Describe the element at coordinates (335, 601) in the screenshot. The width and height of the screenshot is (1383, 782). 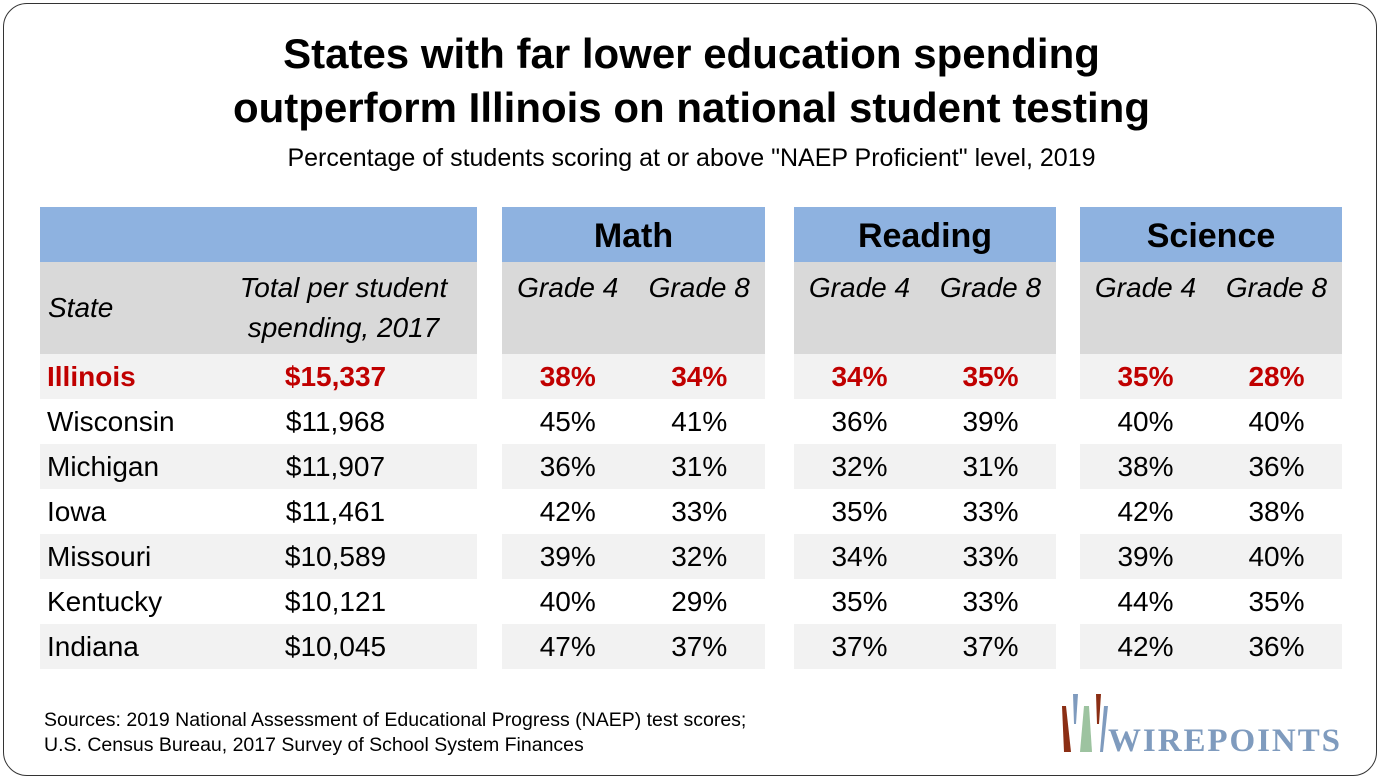
I see `spending-cell: $10,121` at that location.